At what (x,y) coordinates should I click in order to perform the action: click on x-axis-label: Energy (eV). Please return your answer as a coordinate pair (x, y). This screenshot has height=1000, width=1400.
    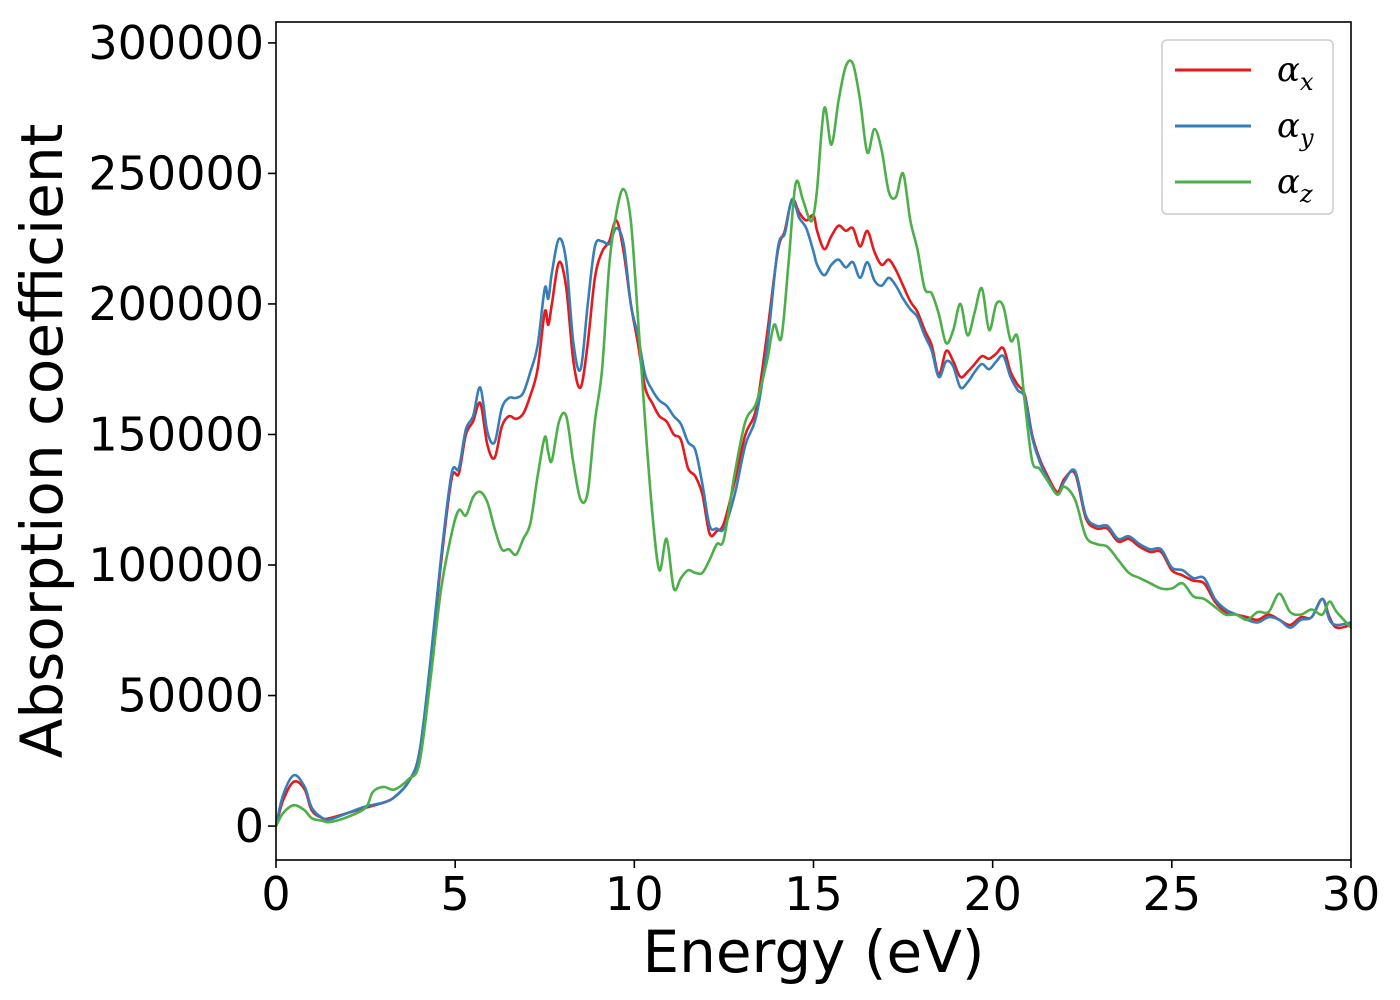
    Looking at the image, I should click on (813, 952).